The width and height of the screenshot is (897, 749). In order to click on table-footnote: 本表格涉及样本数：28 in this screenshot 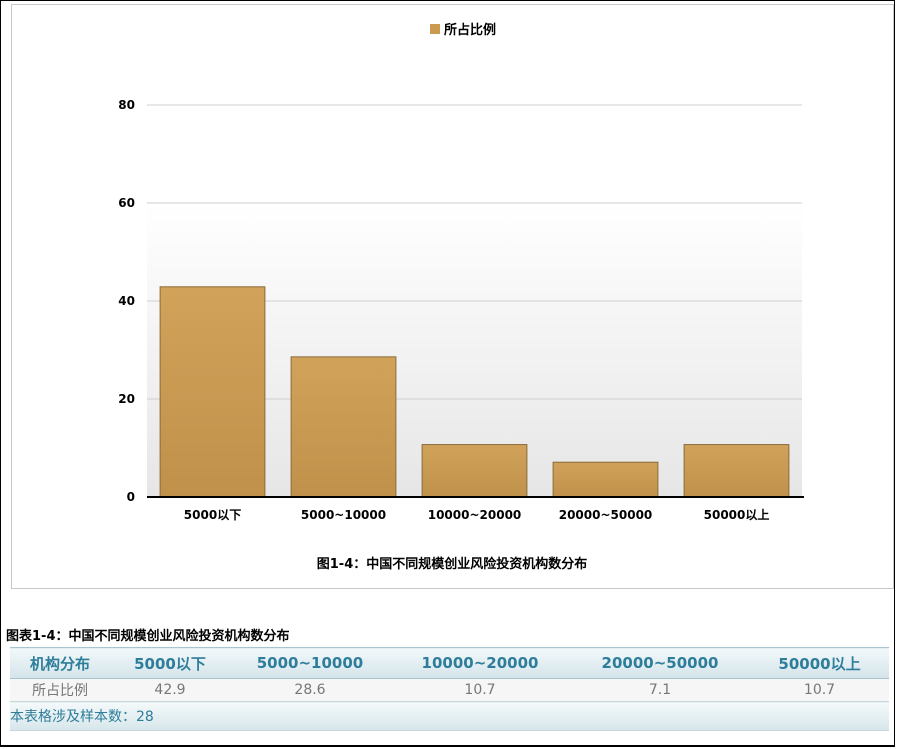, I will do `click(449, 716)`.